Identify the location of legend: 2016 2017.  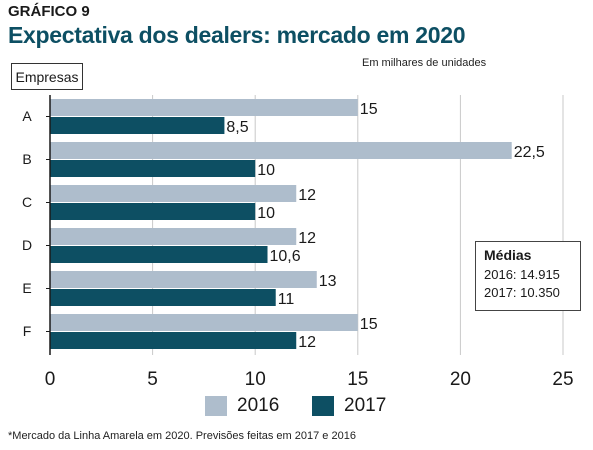
(296, 407).